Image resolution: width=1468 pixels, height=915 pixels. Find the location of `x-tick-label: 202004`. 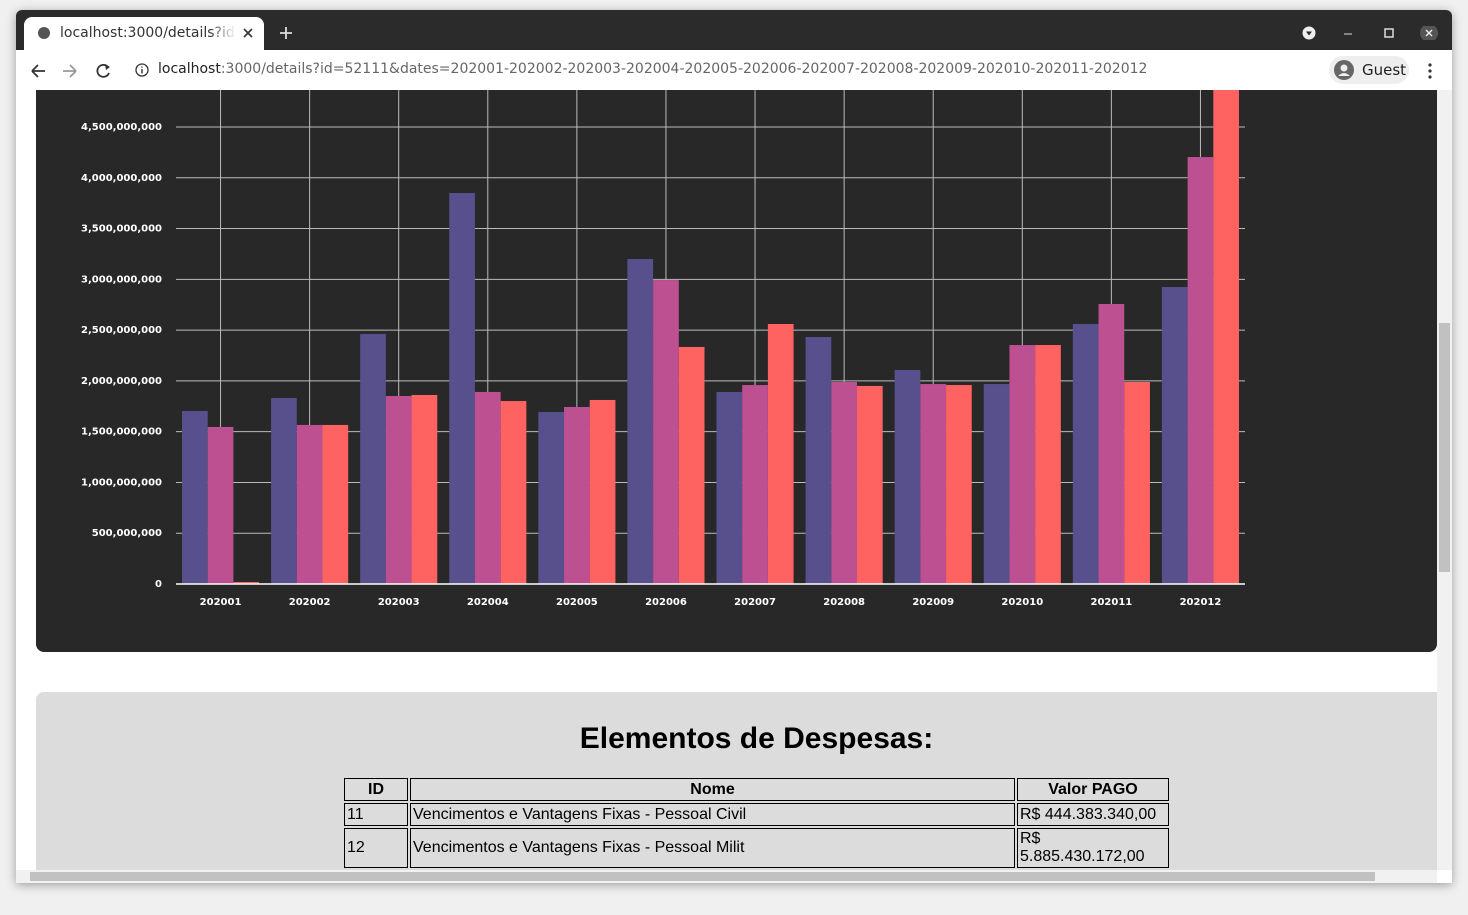

x-tick-label: 202004 is located at coordinates (488, 602).